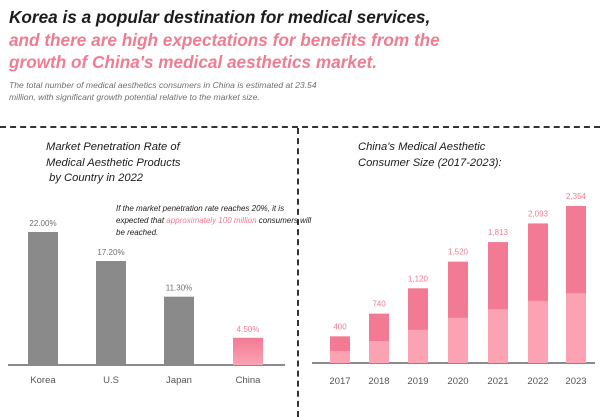  I want to click on bar-2021, so click(498, 302).